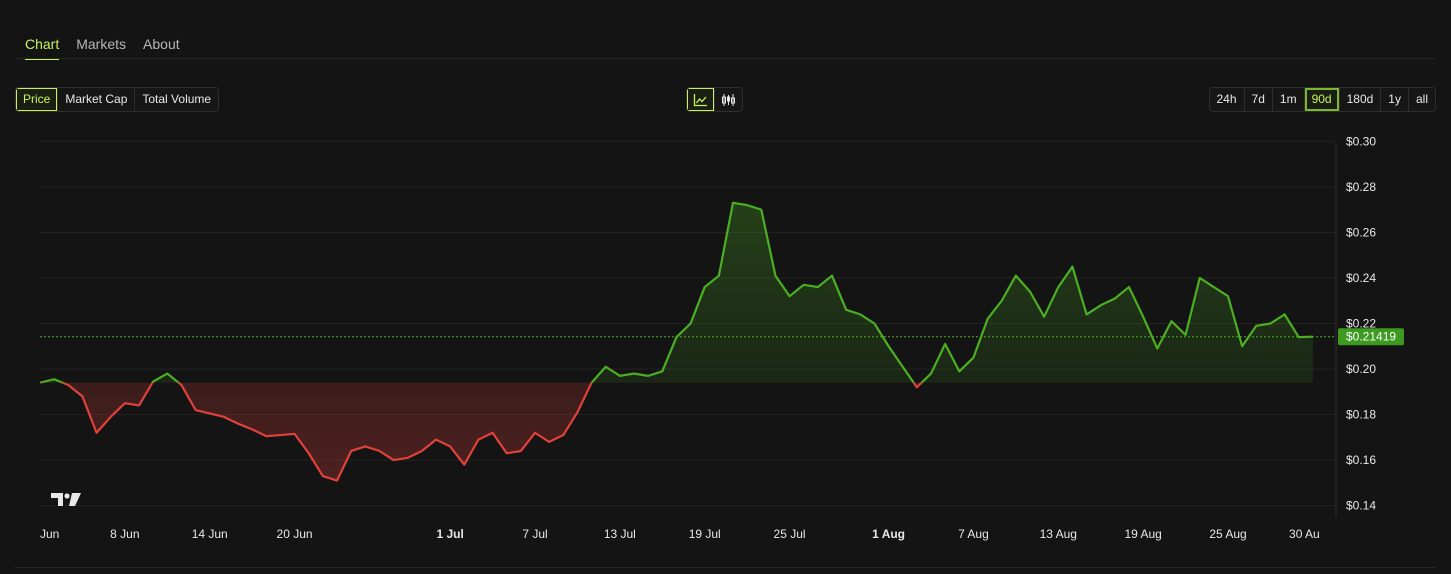  Describe the element at coordinates (1394, 99) in the screenshot. I see `range-1y-button: 1y` at that location.